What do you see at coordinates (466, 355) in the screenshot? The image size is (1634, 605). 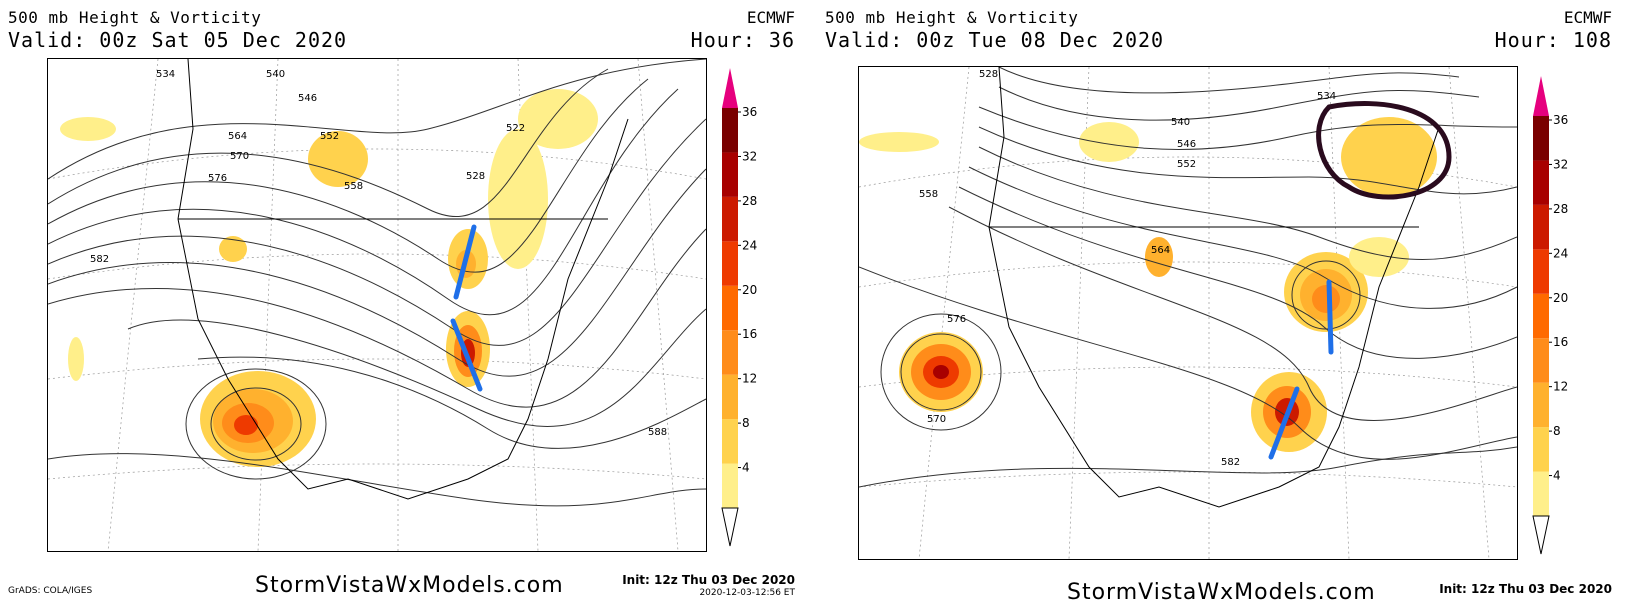 I see `trough-line-south` at bounding box center [466, 355].